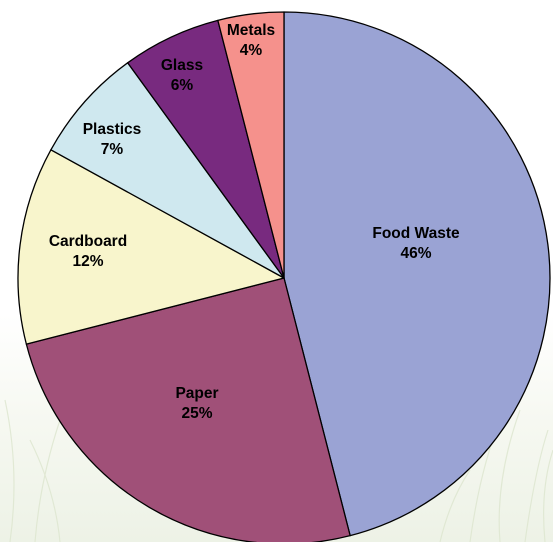  I want to click on slice-category-glass: Glass, so click(182, 65).